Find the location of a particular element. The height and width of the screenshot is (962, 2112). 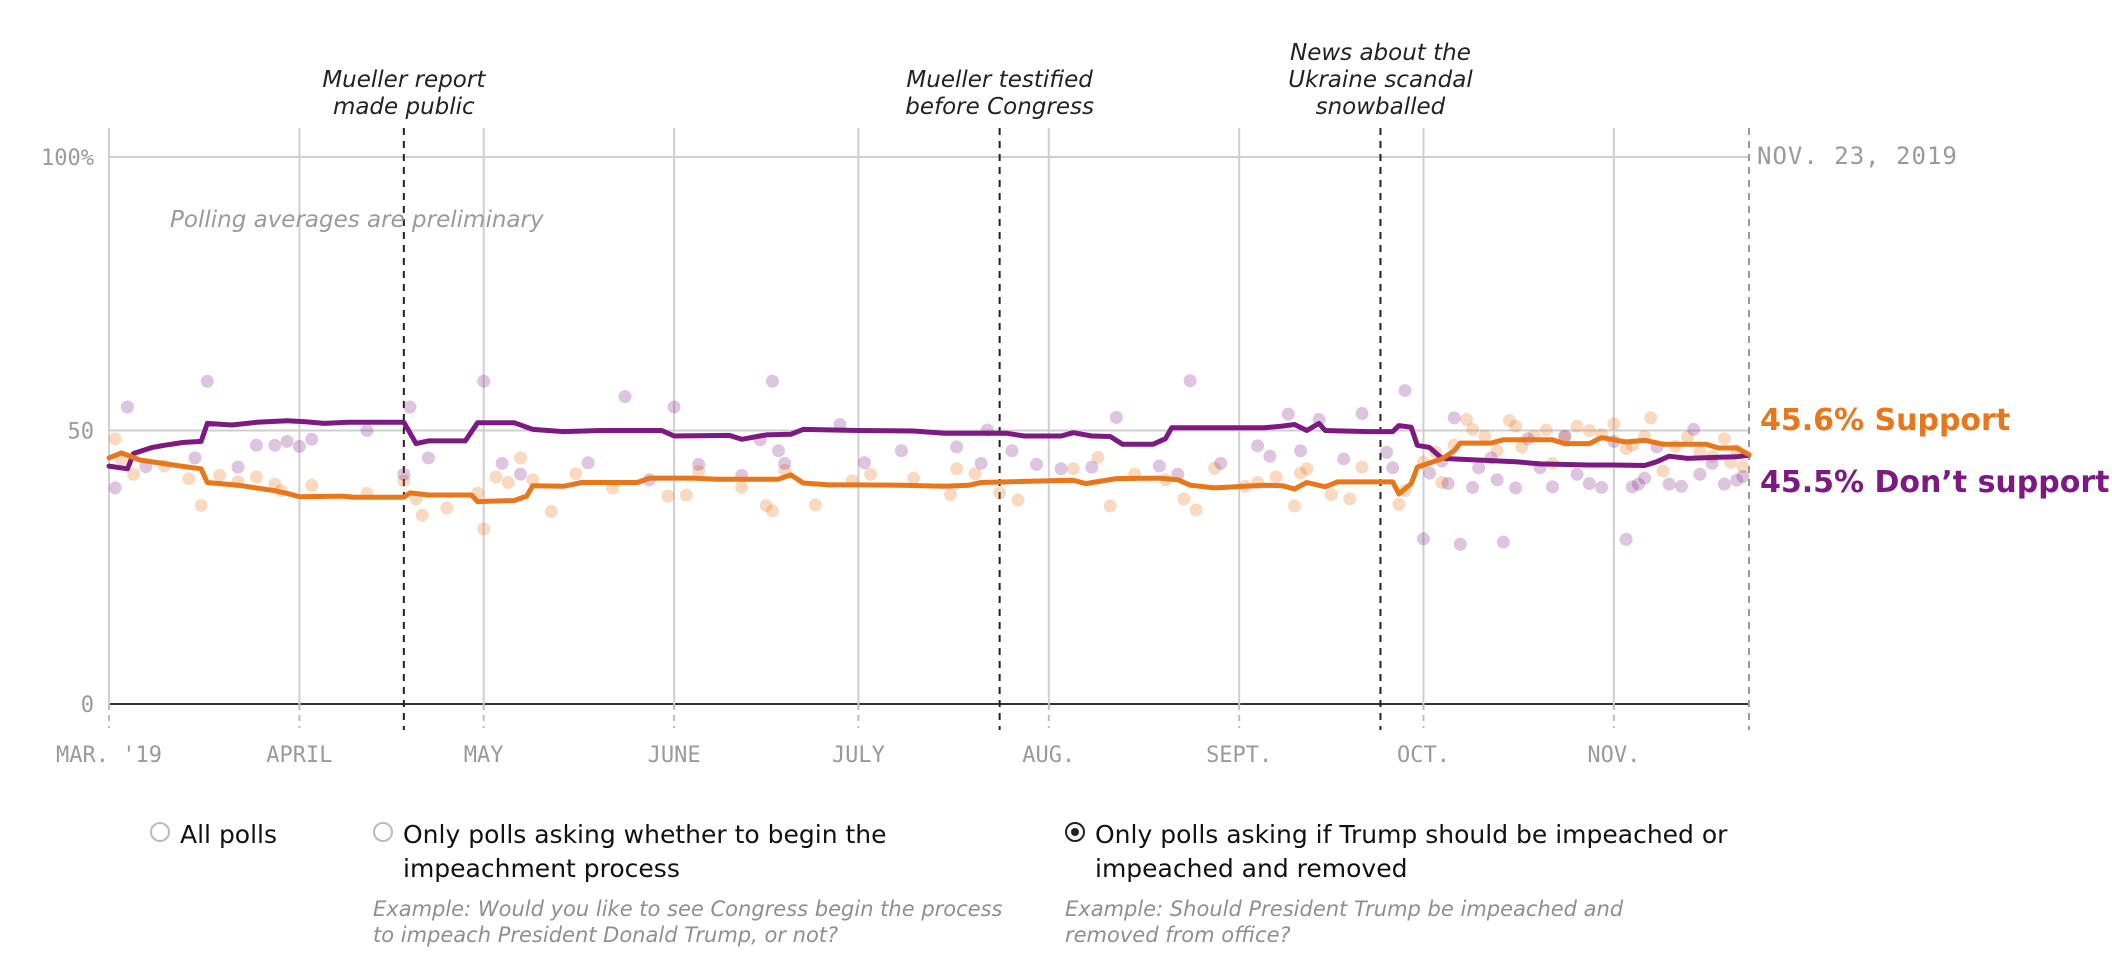

support-average-line is located at coordinates (929, 470).